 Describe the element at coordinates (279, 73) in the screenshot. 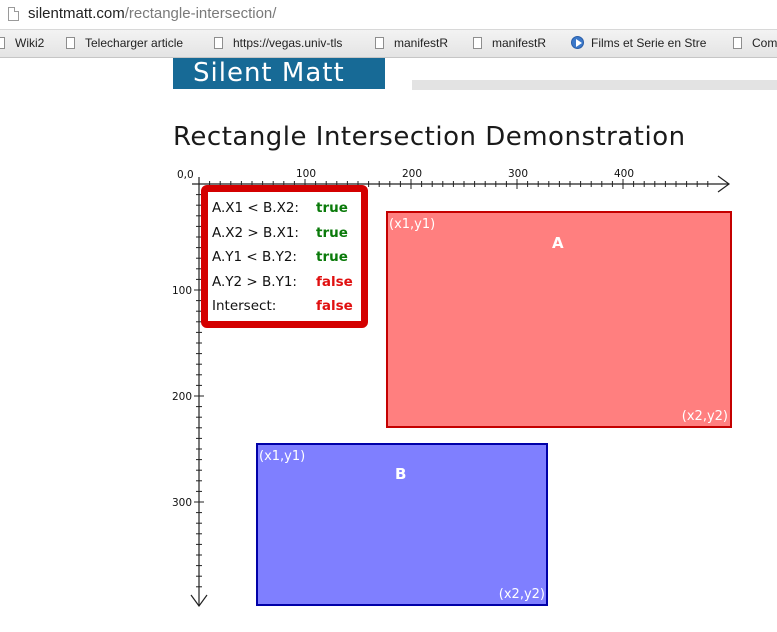

I see `site-logo: Silent Matt` at that location.